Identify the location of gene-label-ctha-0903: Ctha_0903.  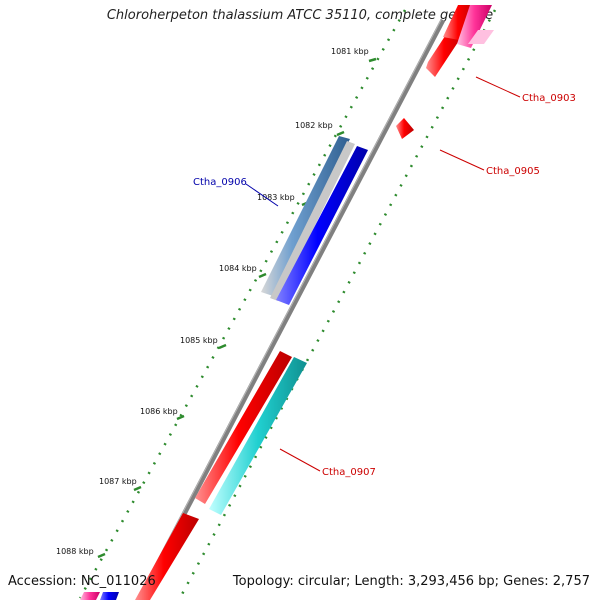
(549, 98).